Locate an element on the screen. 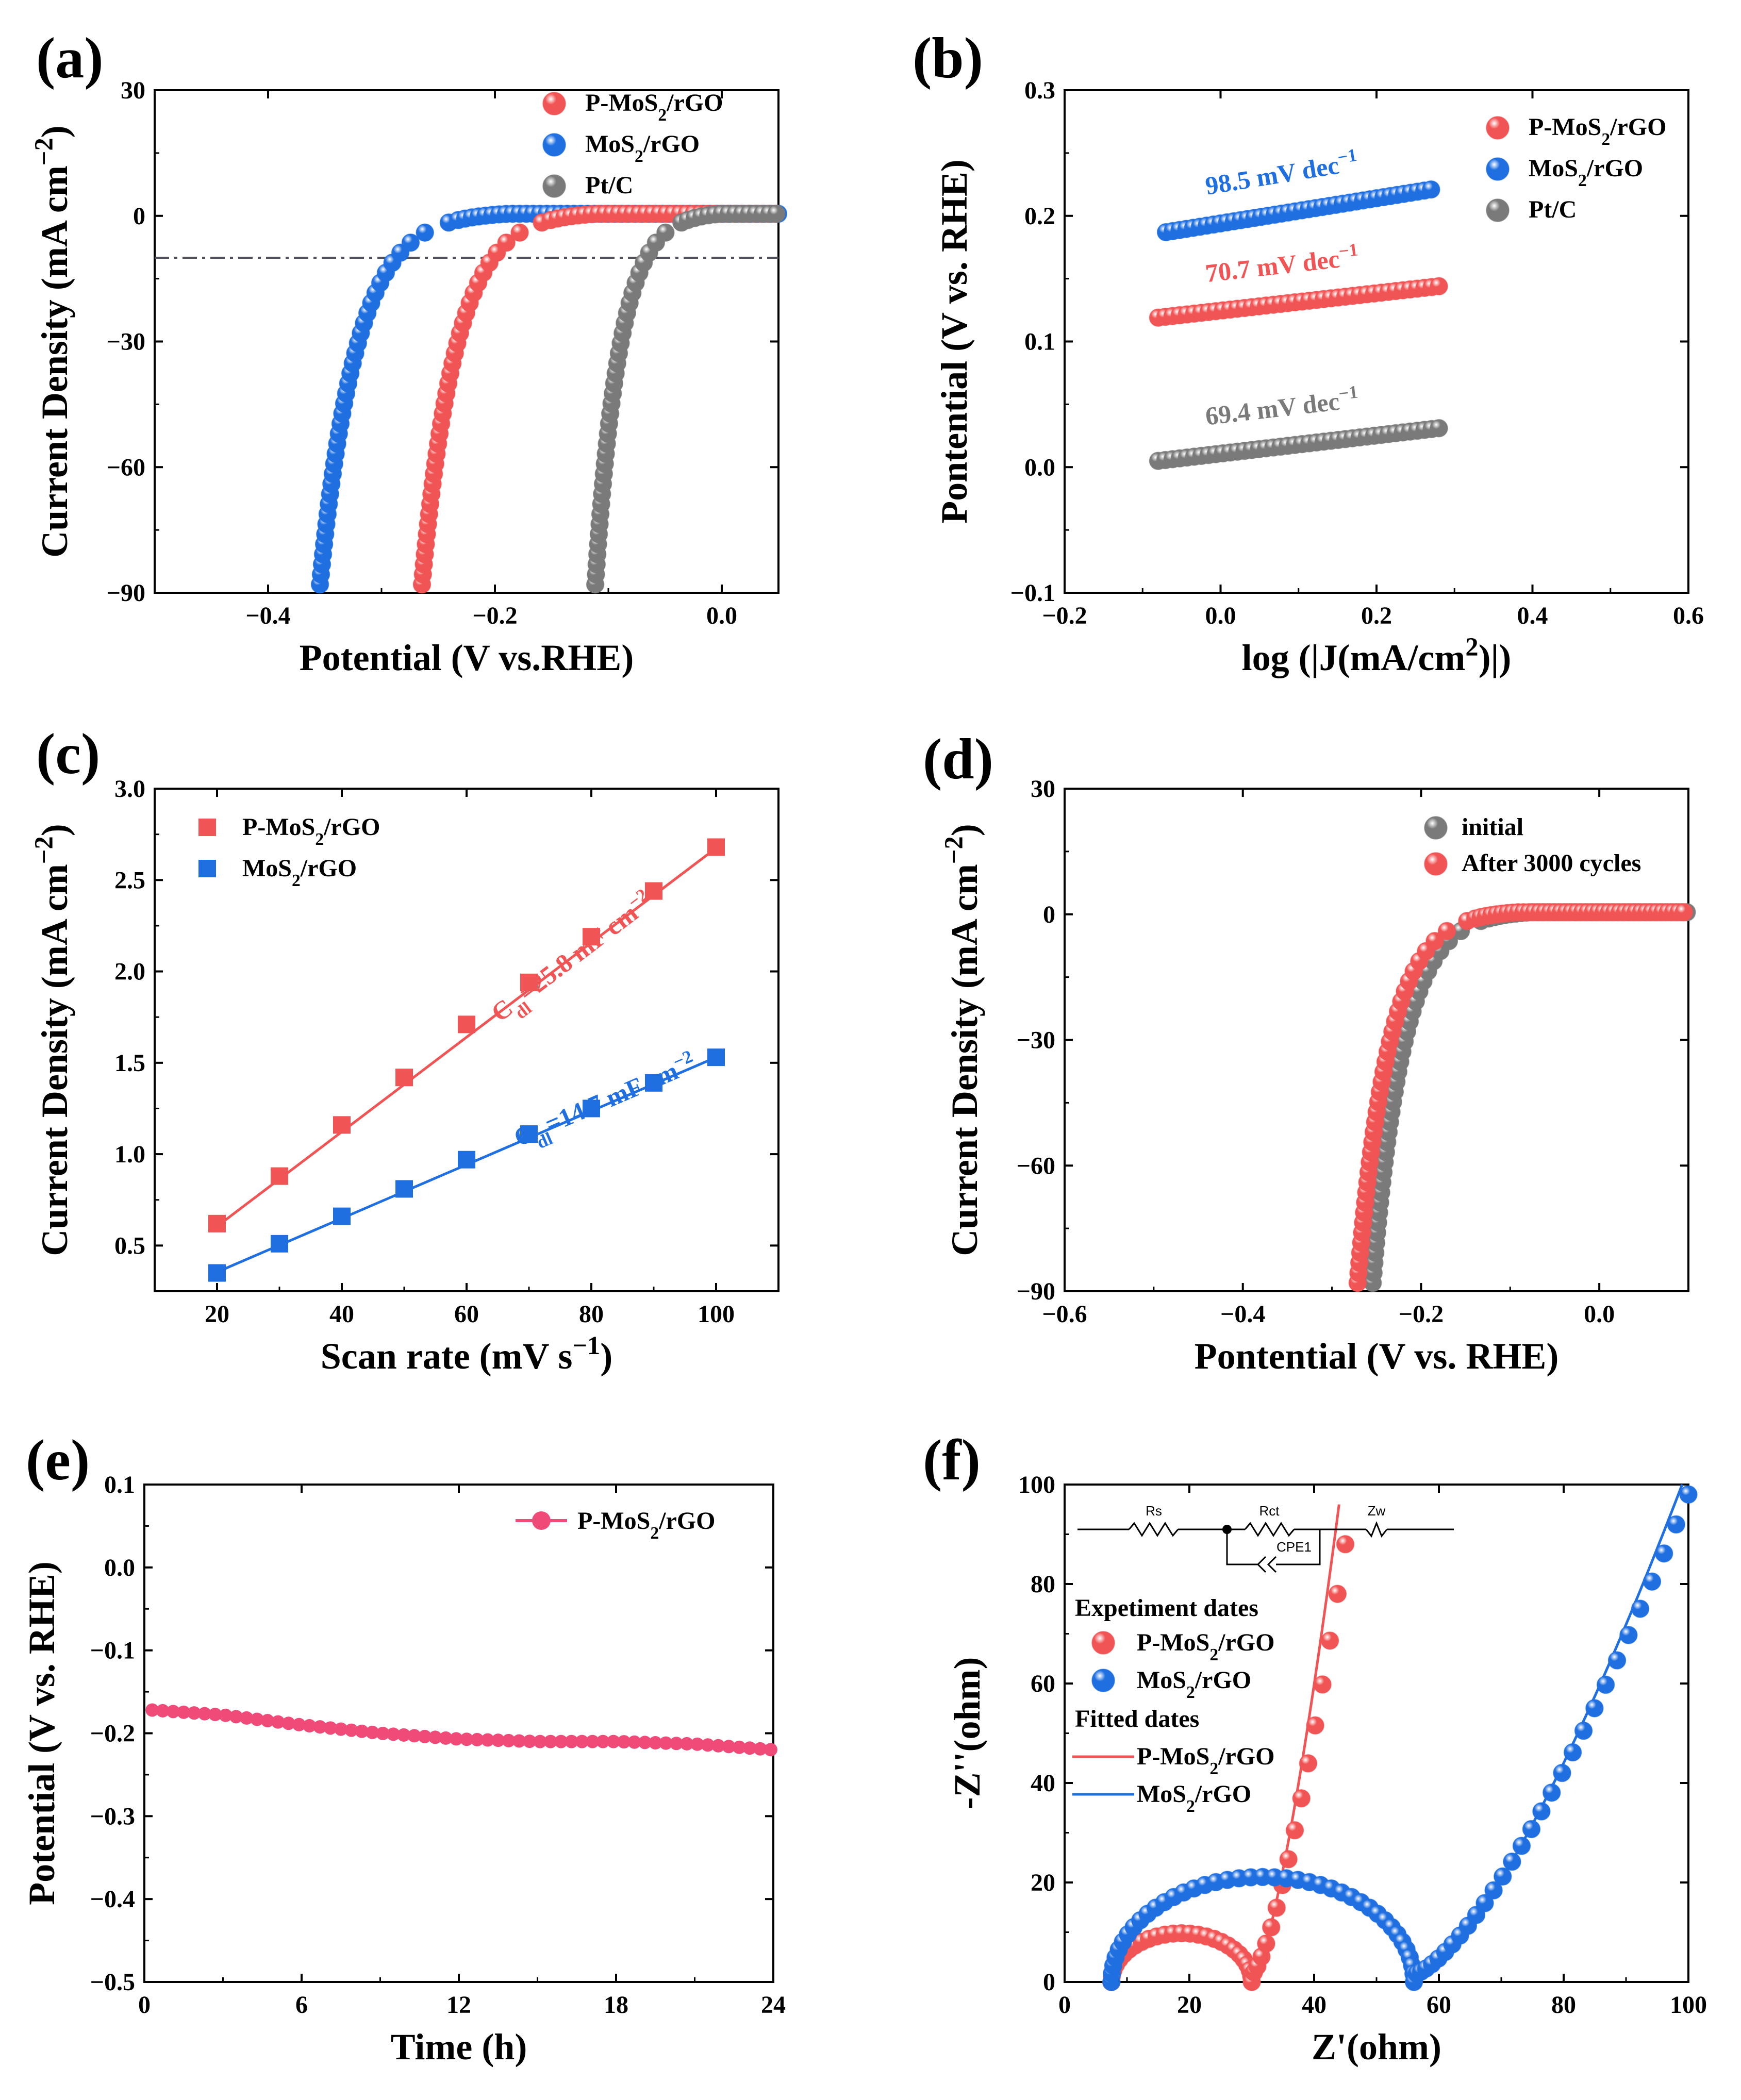  x-axis-label: Z'(ohm) is located at coordinates (1376, 2047).